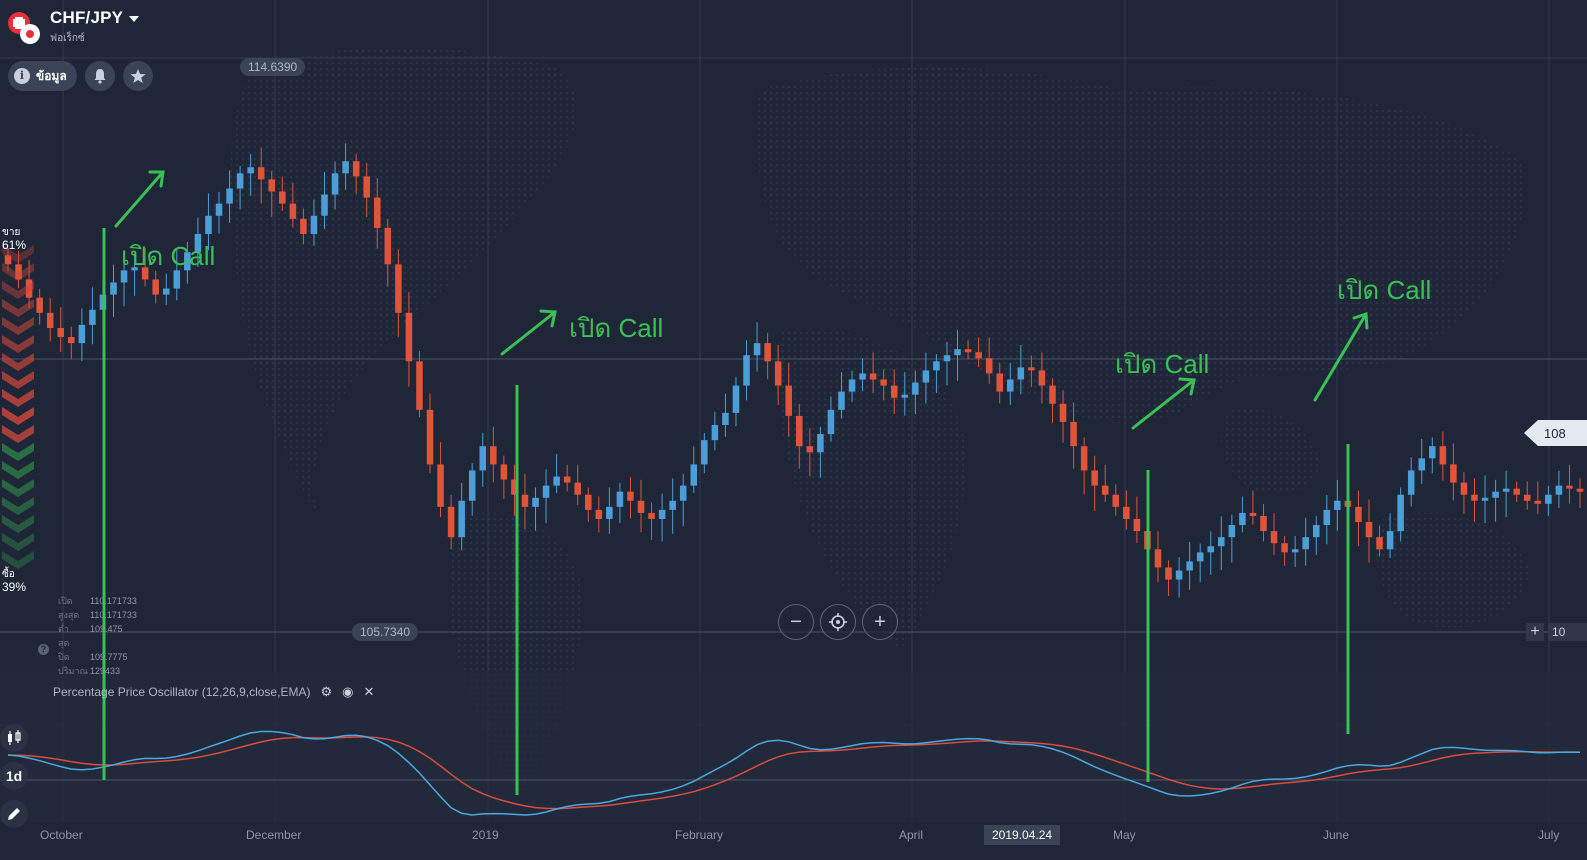  What do you see at coordinates (699, 835) in the screenshot?
I see `x-axis-label: February` at bounding box center [699, 835].